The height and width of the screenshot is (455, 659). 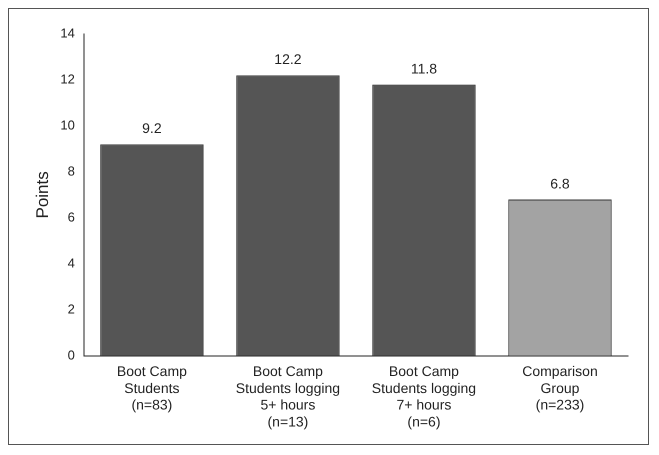 I want to click on y-tick-label: 0, so click(x=71, y=354).